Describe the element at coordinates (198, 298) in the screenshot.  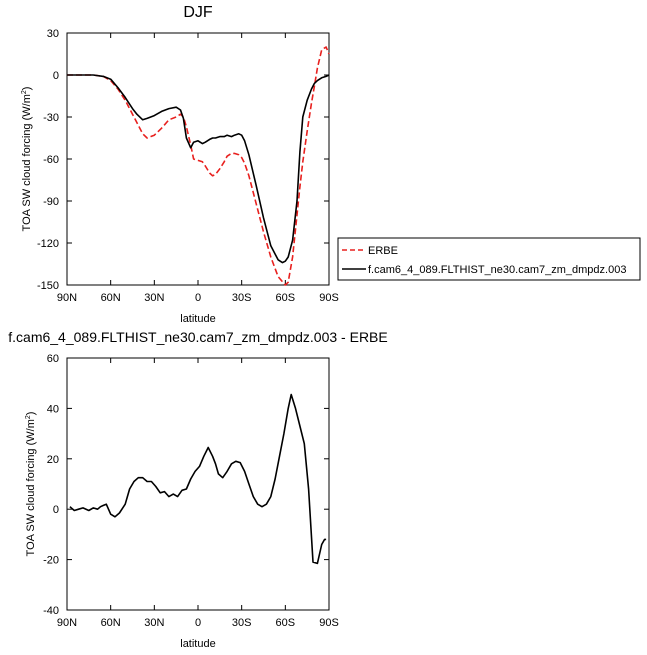
I see `top-x-tick-label: 0` at that location.